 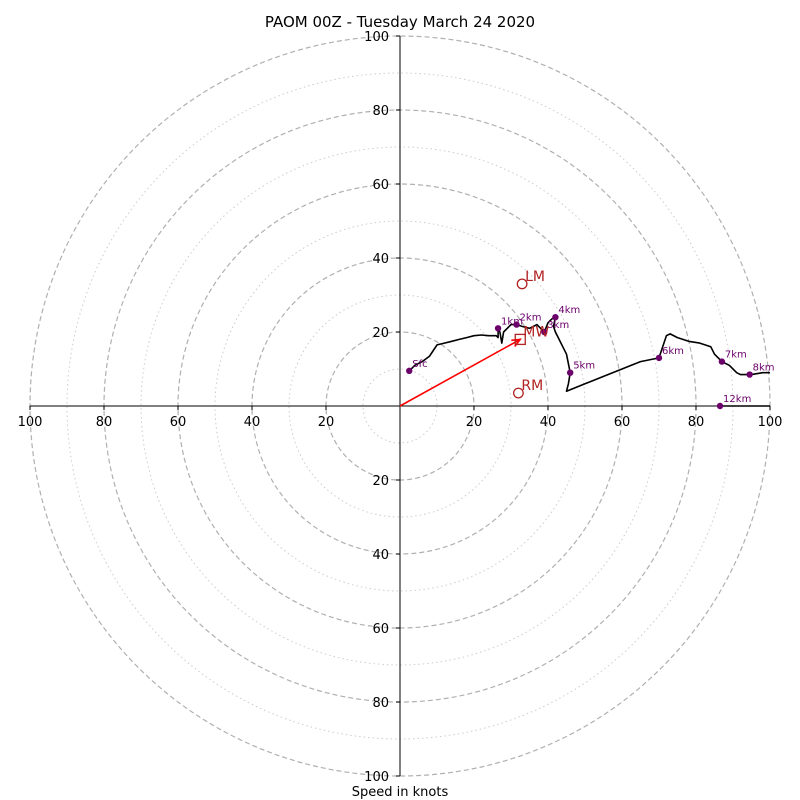 I want to click on storm-motion-label: MW, so click(x=536, y=332).